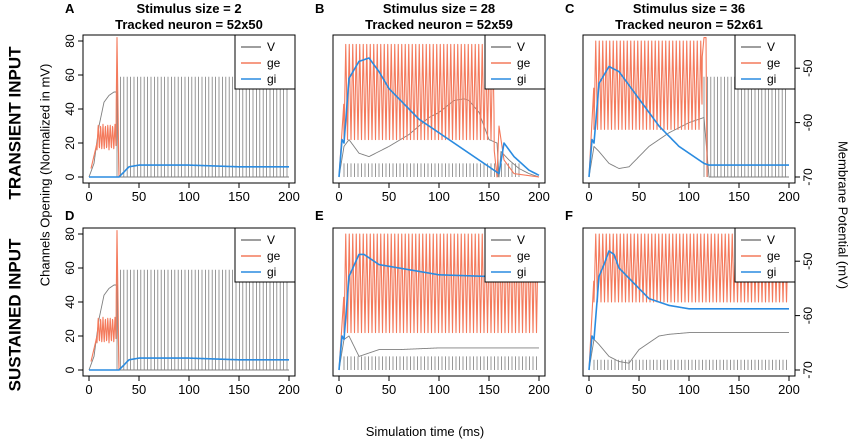 This screenshot has height=444, width=851. Describe the element at coordinates (14, 314) in the screenshot. I see `row-label-sustained: SUSTAINED INPUT` at that location.